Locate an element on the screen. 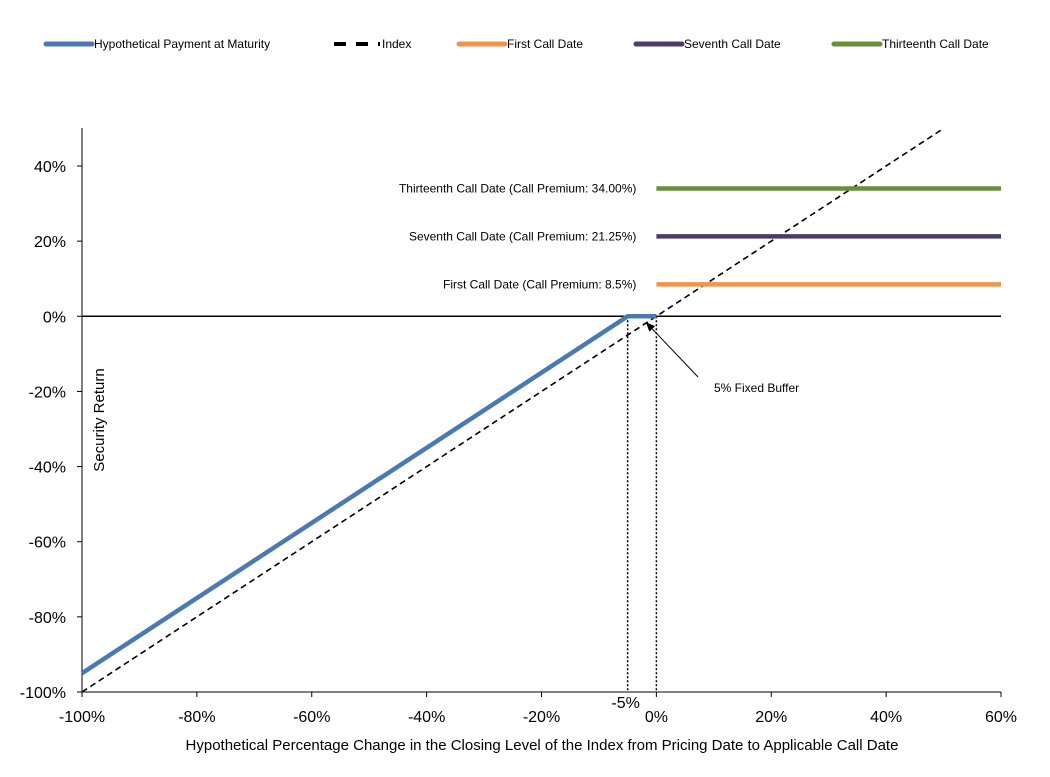 This screenshot has height=777, width=1050. x-tick-label: -100% is located at coordinates (82, 717).